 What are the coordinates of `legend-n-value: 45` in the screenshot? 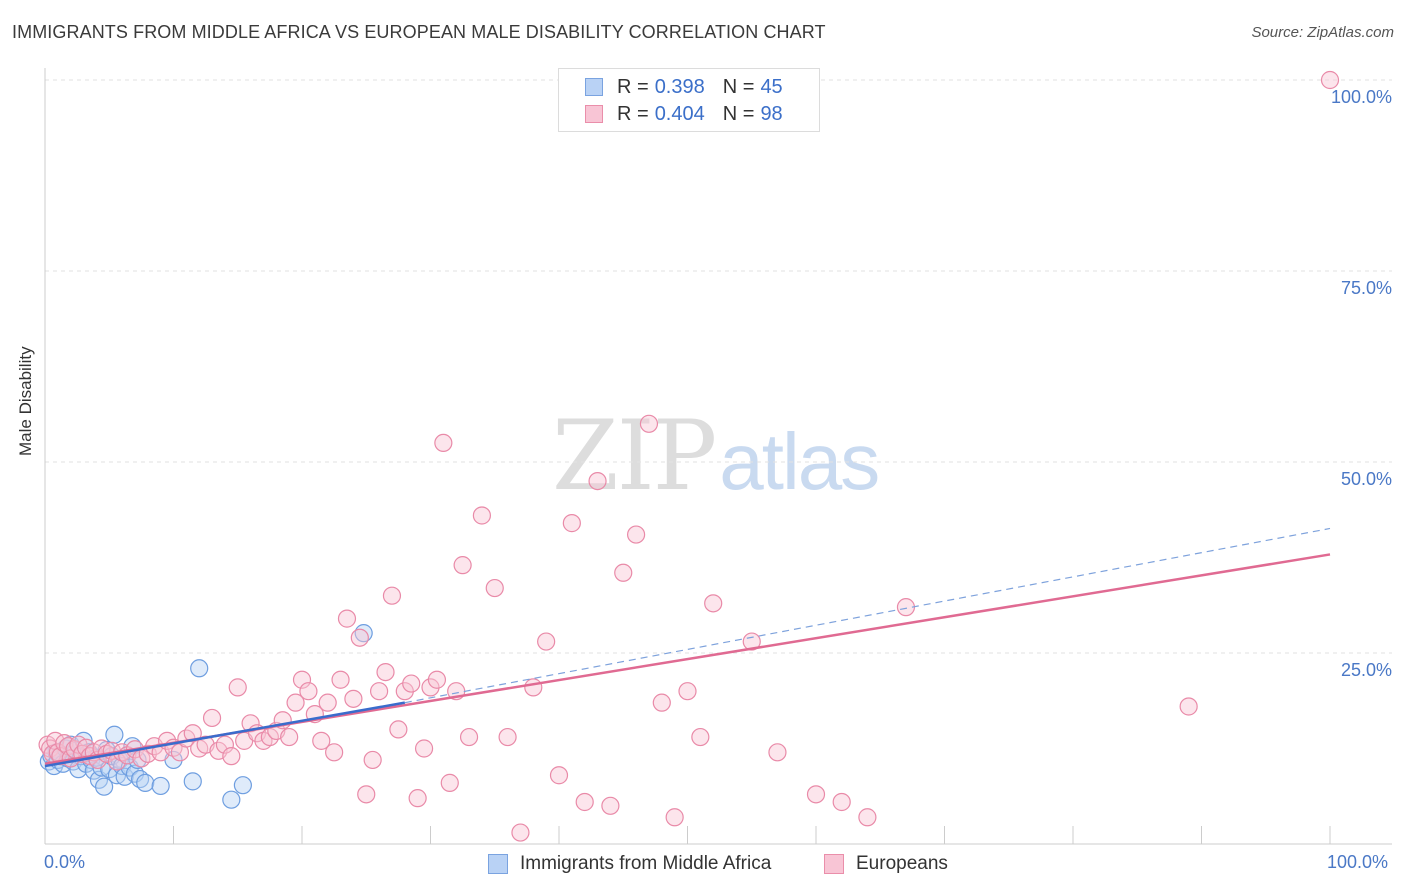 It's located at (771, 86).